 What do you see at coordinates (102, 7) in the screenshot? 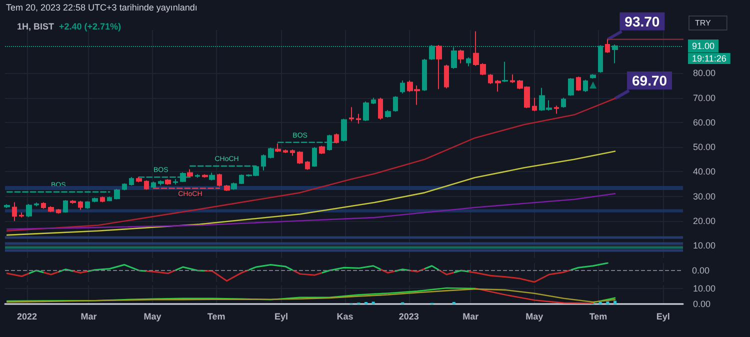
I see `text: Tem 20, 2023 22:58 UTC+3 tarihinde yayınlandı` at bounding box center [102, 7].